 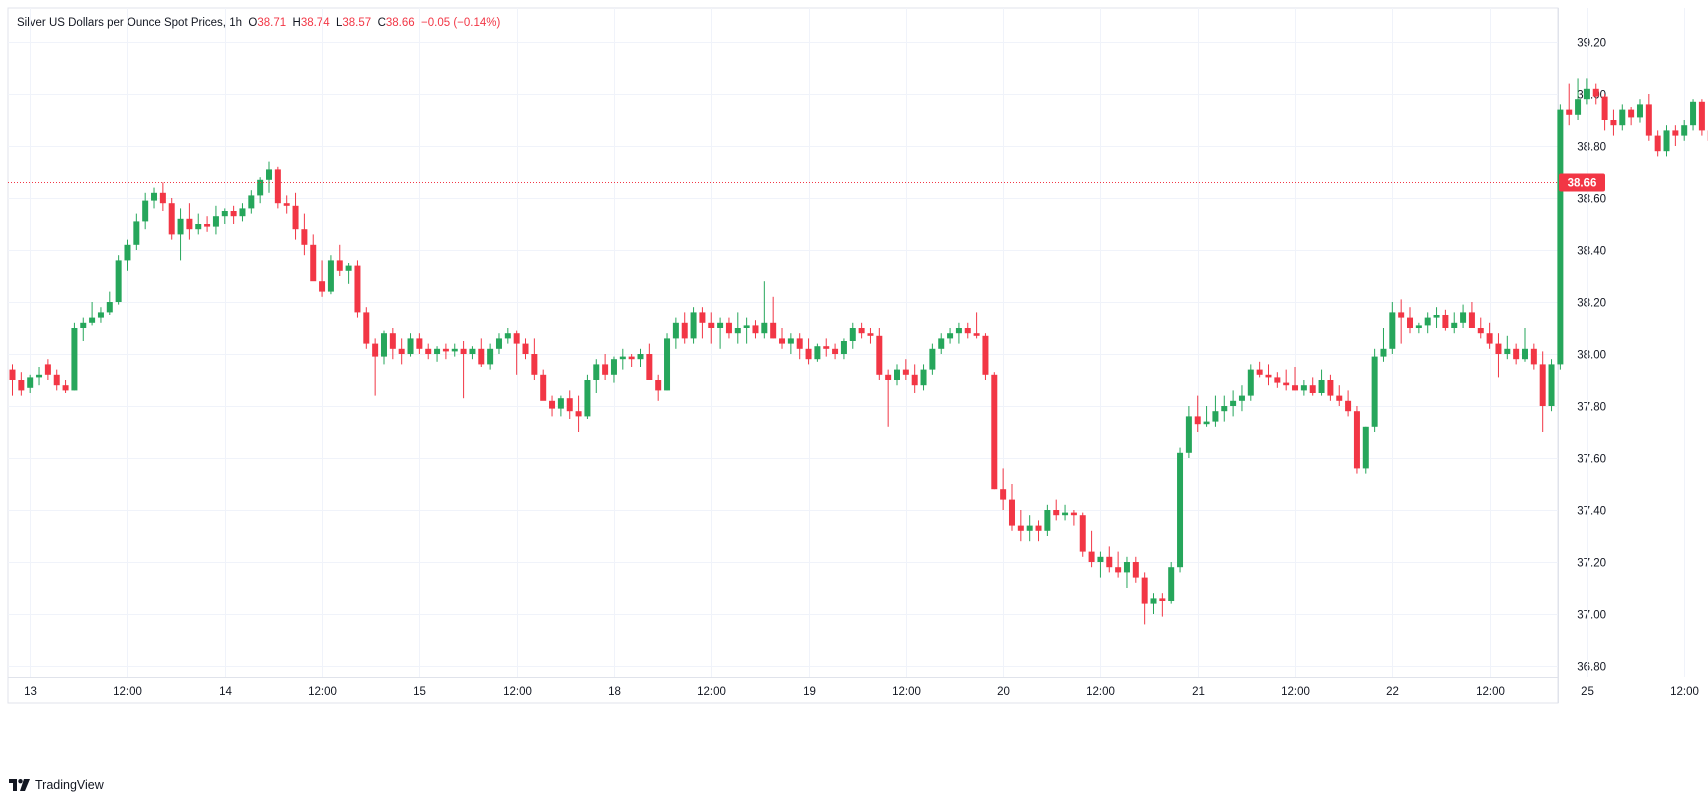 I want to click on legend-high-label: H, so click(x=296, y=23).